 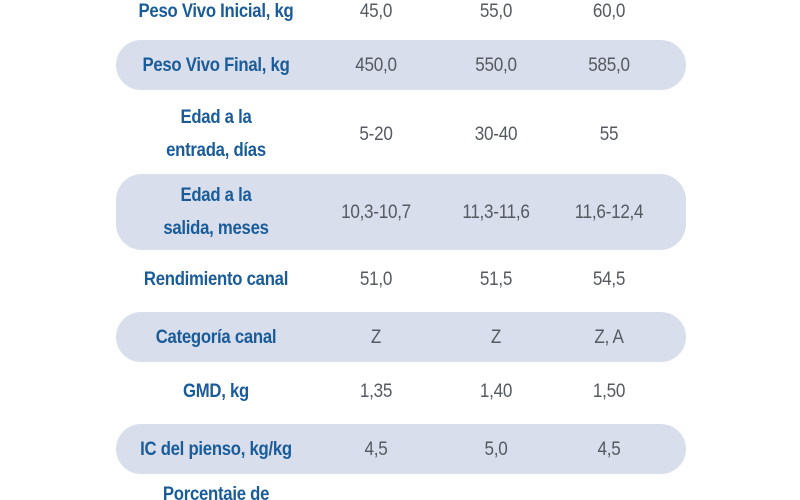 I want to click on row-value-3: 4,5, so click(x=609, y=449).